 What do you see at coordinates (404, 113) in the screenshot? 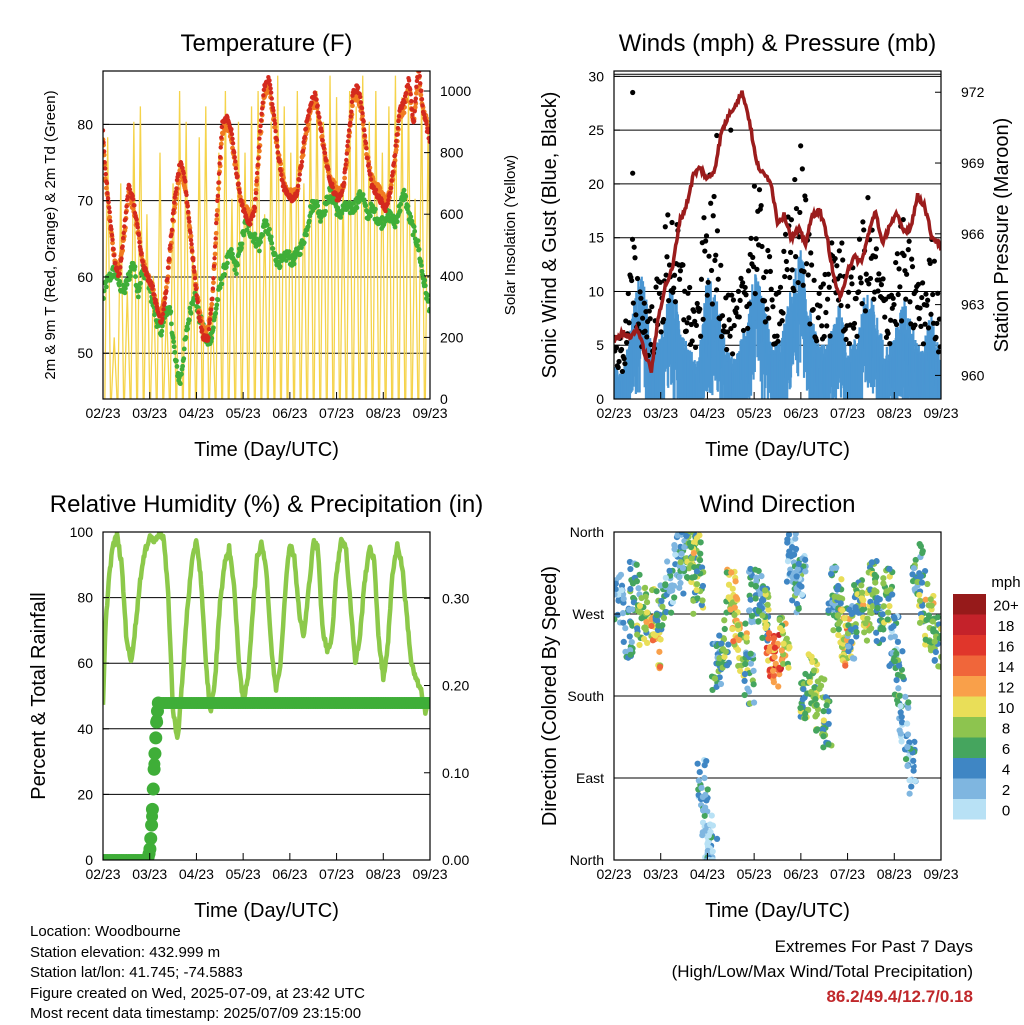
I see `t9m-point` at bounding box center [404, 113].